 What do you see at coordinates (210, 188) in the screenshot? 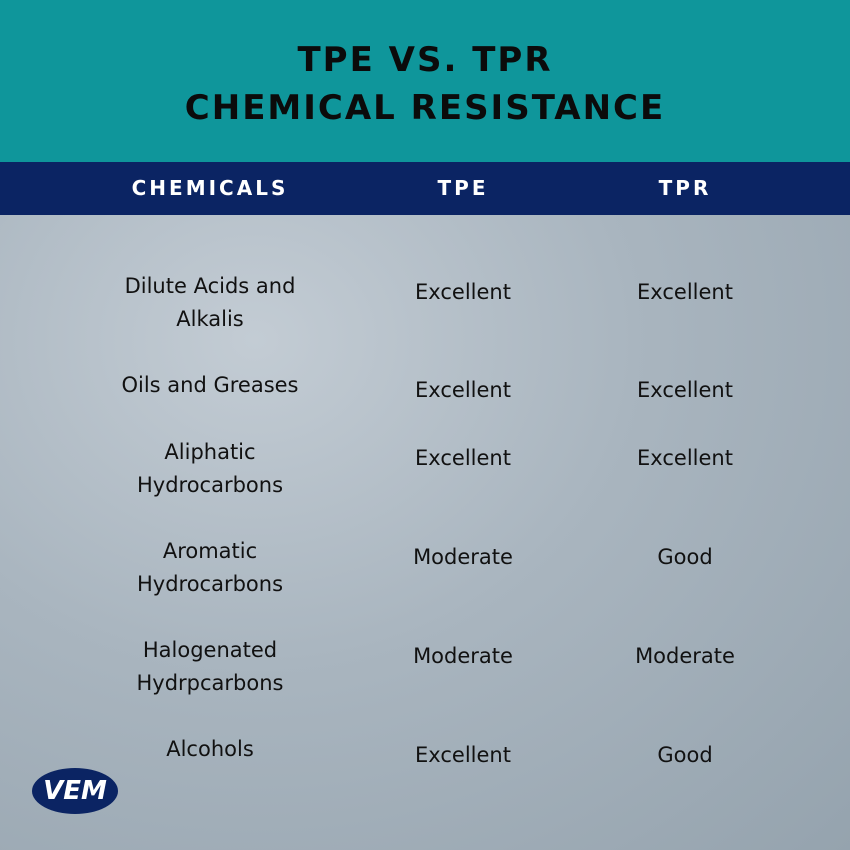
I see `column-header: CHEMICALS` at bounding box center [210, 188].